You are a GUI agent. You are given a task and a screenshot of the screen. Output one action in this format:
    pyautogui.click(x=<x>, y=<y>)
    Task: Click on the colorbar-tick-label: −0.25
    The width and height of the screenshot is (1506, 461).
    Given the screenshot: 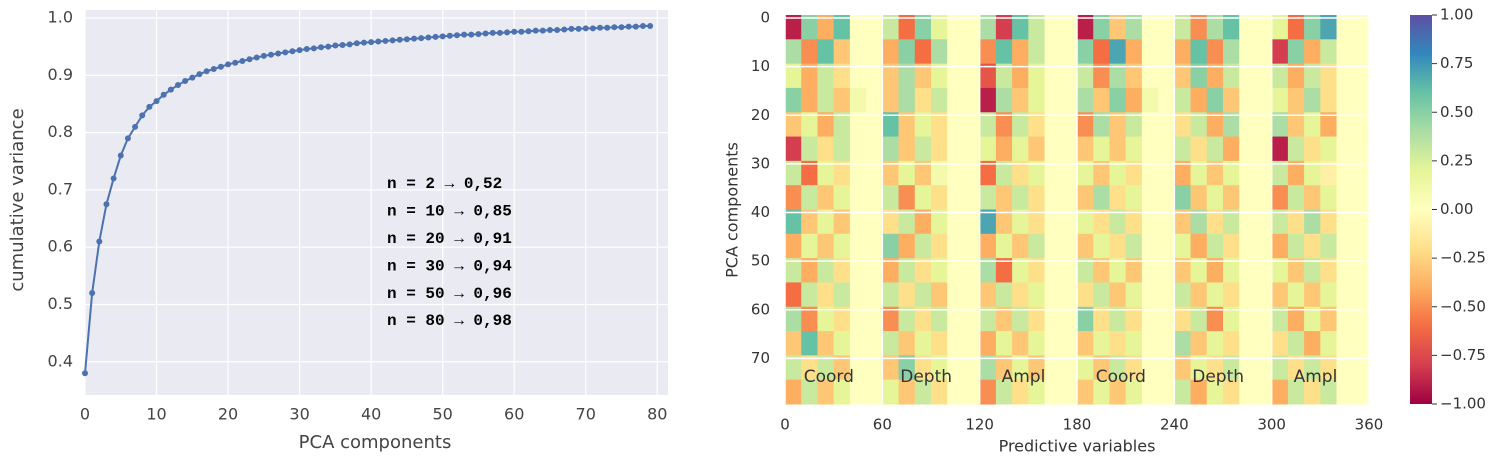 What is the action you would take?
    pyautogui.click(x=1463, y=258)
    